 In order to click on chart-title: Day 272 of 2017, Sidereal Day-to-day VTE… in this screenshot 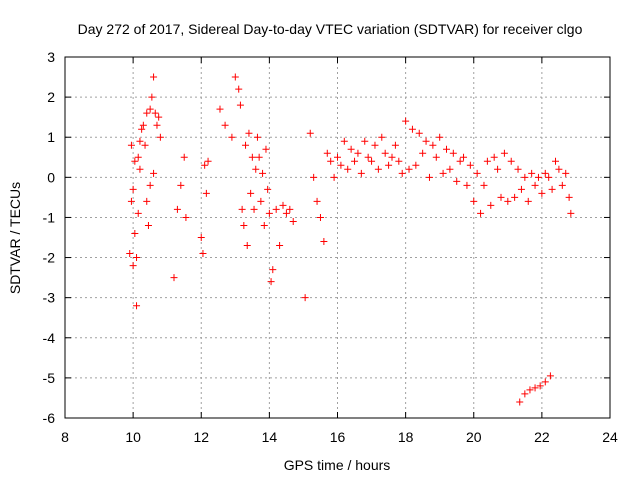, I will do `click(330, 29)`.